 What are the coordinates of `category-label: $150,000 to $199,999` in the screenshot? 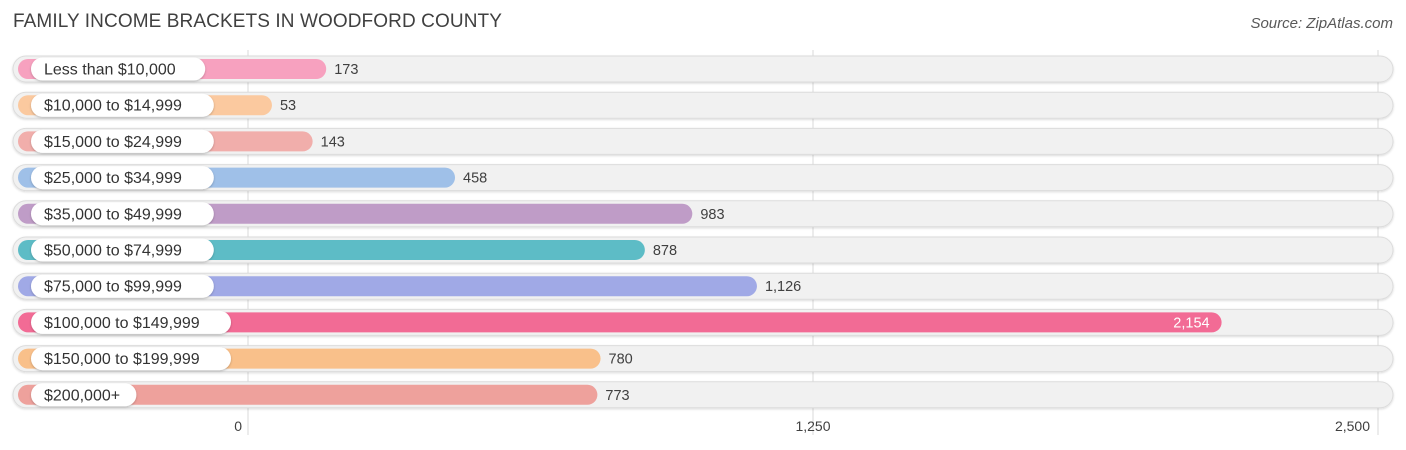 It's located at (122, 359).